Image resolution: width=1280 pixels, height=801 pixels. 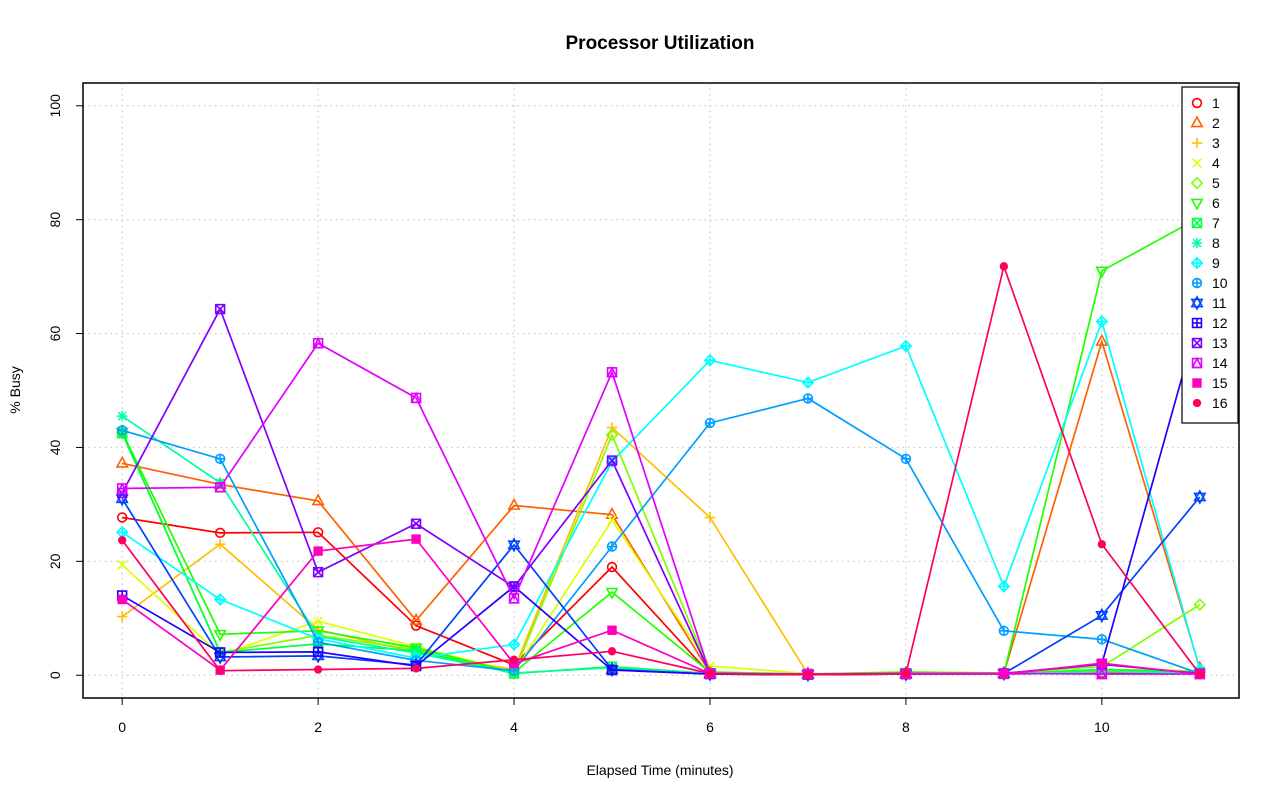 What do you see at coordinates (55, 334) in the screenshot?
I see `y-tick-label: 60` at bounding box center [55, 334].